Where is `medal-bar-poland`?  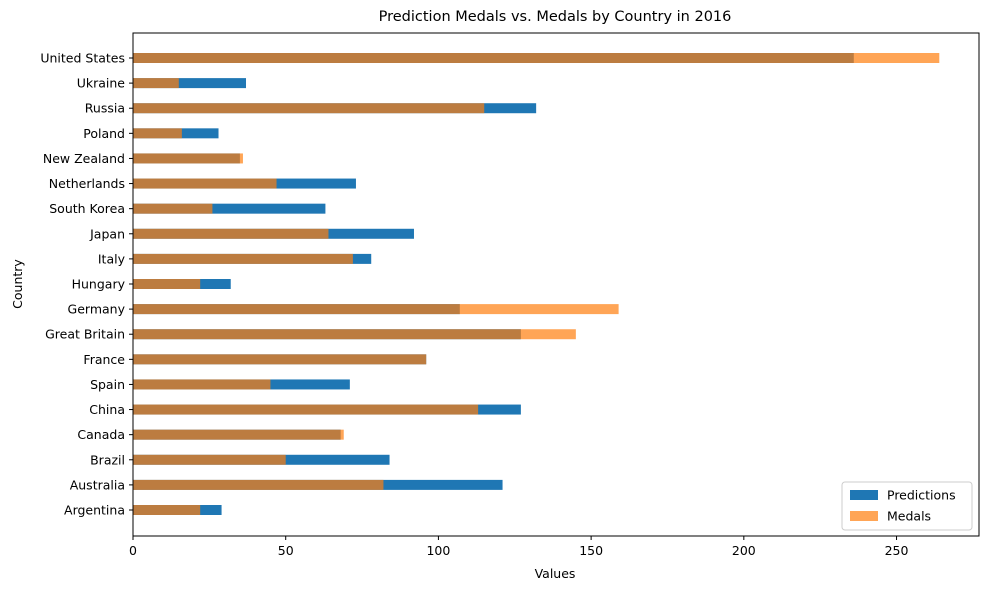 medal-bar-poland is located at coordinates (157, 133).